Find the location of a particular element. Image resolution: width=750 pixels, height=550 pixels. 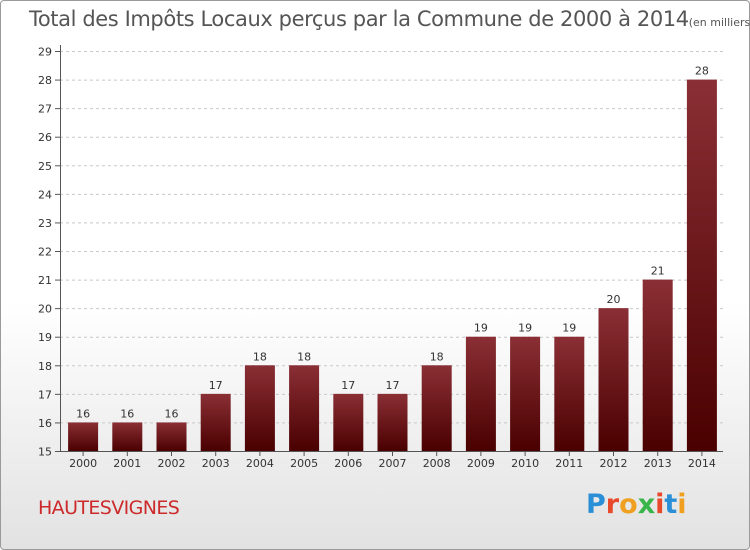

x-tick-label: 2004 is located at coordinates (260, 463).